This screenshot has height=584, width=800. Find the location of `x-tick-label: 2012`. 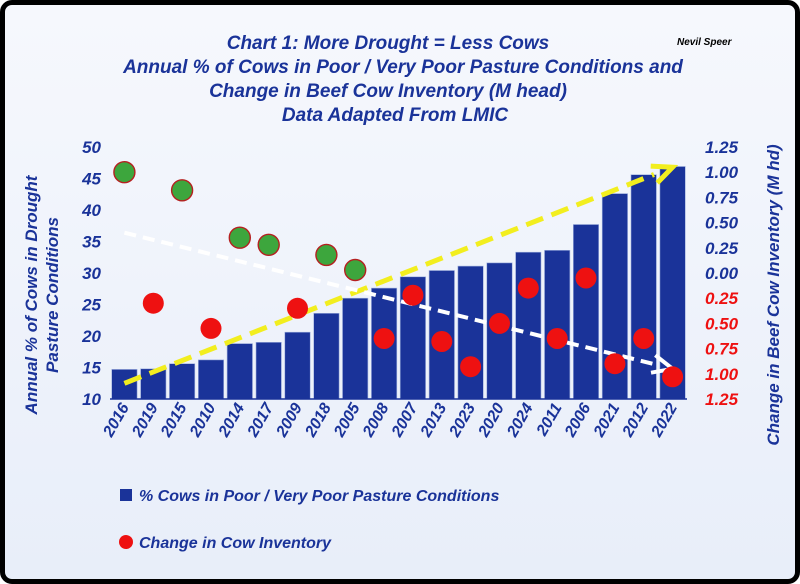

x-tick-label: 2012 is located at coordinates (635, 420).